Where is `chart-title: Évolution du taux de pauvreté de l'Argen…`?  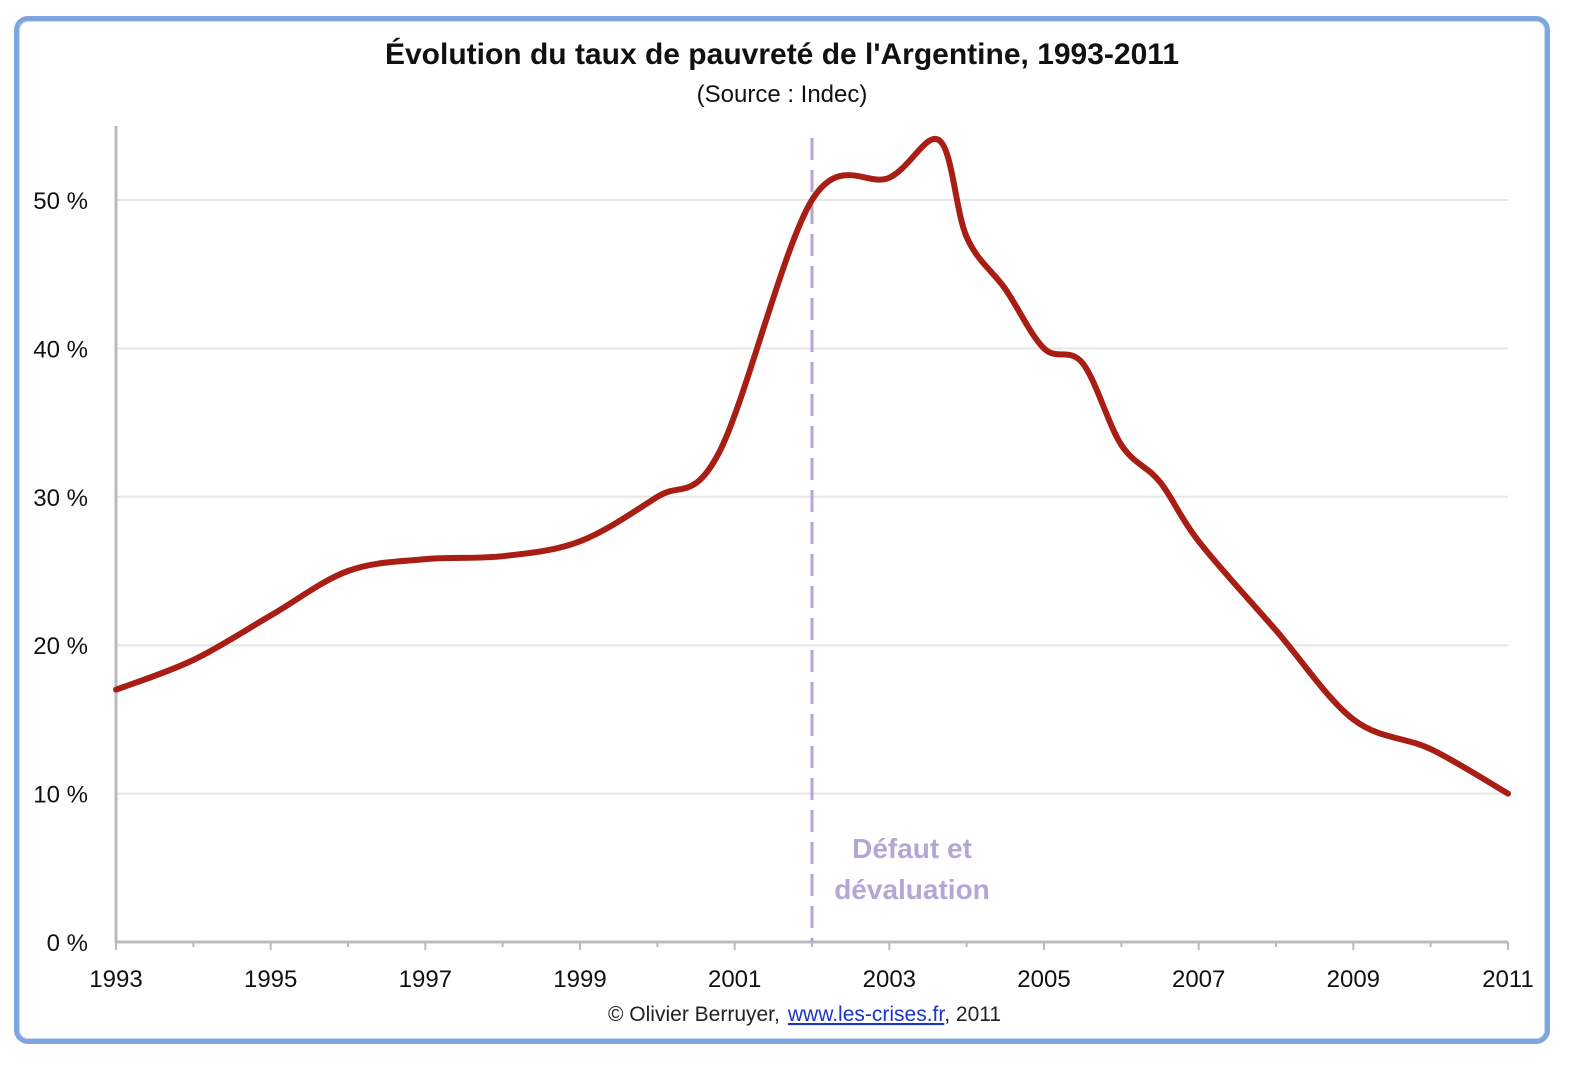
chart-title: Évolution du taux de pauvreté de l'Argen… is located at coordinates (782, 54).